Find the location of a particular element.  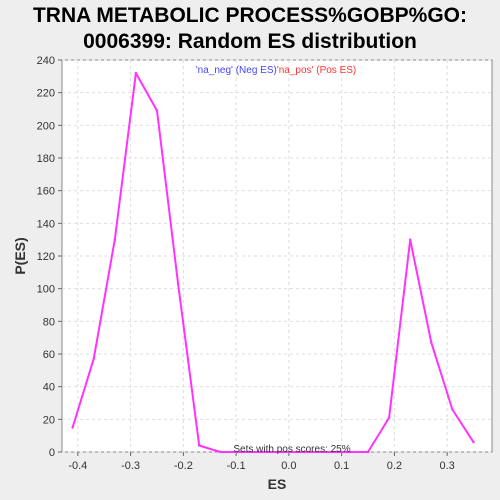

y-tick-label: 80 is located at coordinates (49, 322).